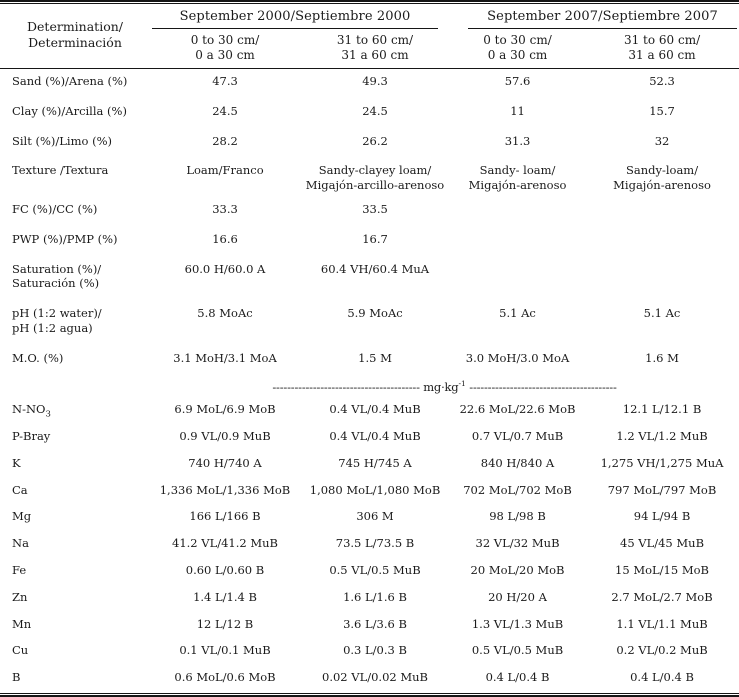 This screenshot has height=697, width=739. What do you see at coordinates (662, 409) in the screenshot?
I see `value-cell: 12.1 L/12.1 B` at bounding box center [662, 409].